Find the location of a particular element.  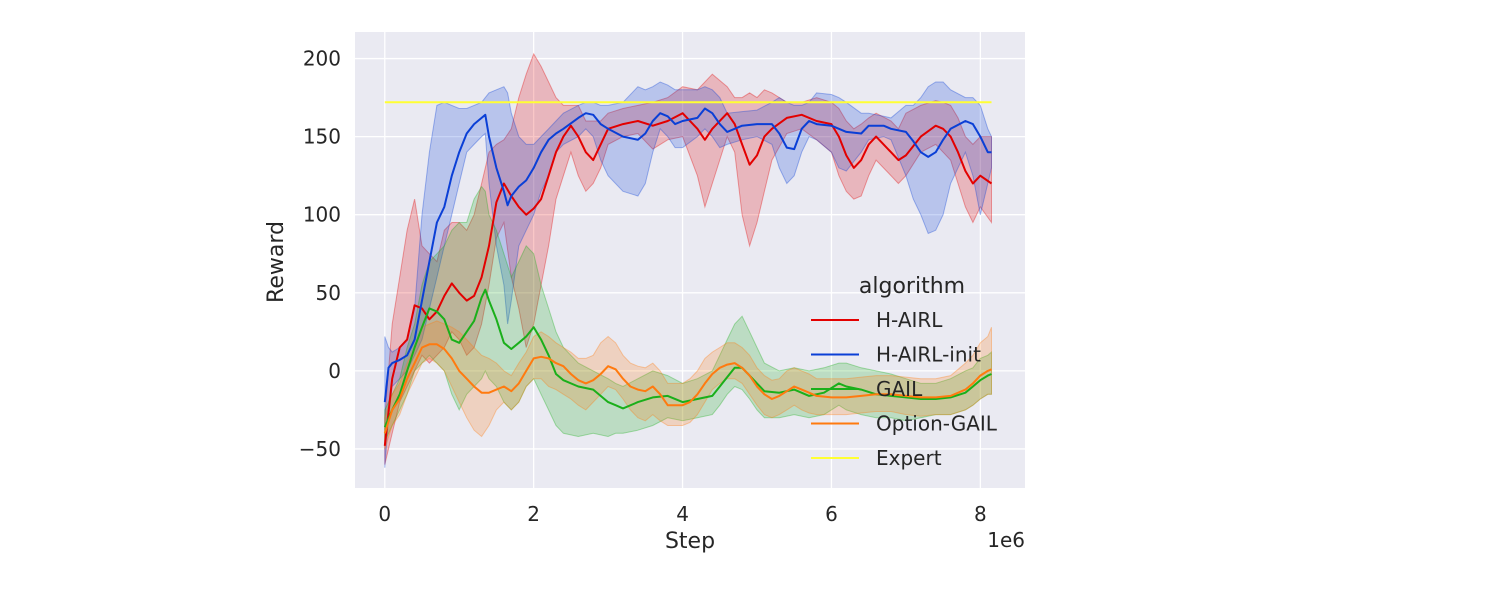

option-gail-legend-label: Option-GAIL is located at coordinates (937, 424).